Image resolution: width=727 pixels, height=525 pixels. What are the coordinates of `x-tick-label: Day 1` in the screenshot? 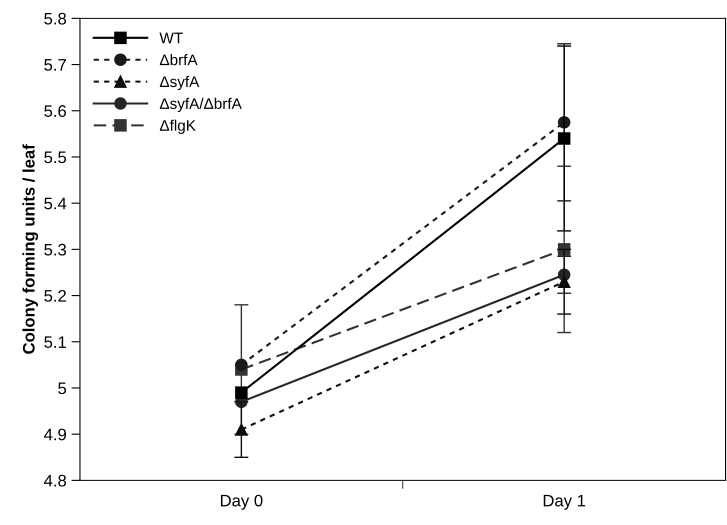 It's located at (565, 502).